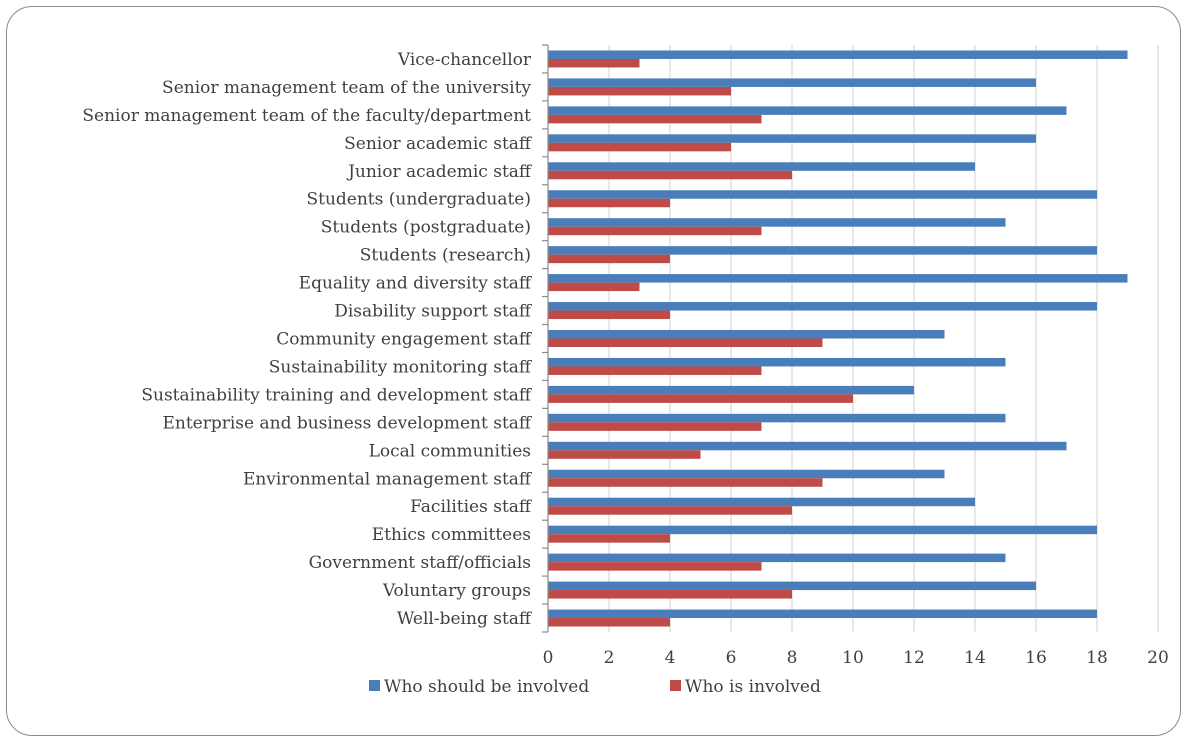 This screenshot has height=742, width=1187. Describe the element at coordinates (1158, 658) in the screenshot. I see `x-tick-label: 20` at that location.